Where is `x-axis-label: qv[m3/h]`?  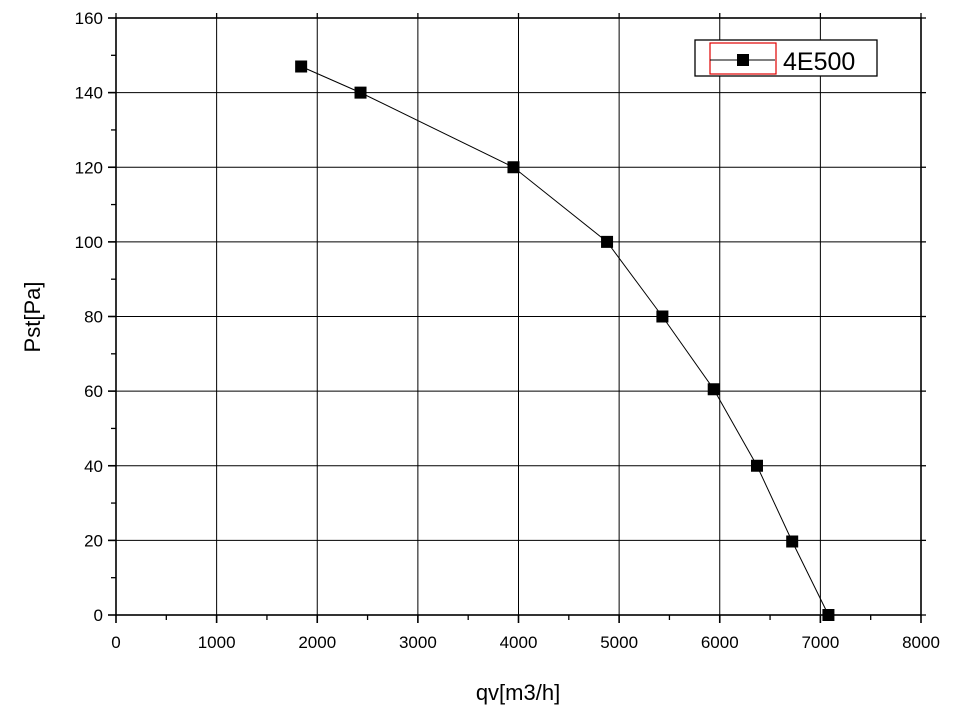 x-axis-label: qv[m3/h] is located at coordinates (518, 692).